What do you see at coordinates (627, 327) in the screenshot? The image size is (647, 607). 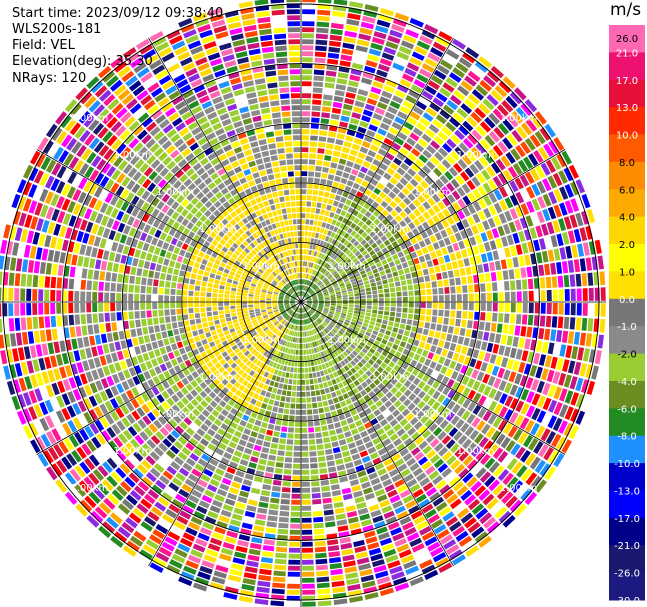 I see `colorbar-tick-label: -1.0` at bounding box center [627, 327].